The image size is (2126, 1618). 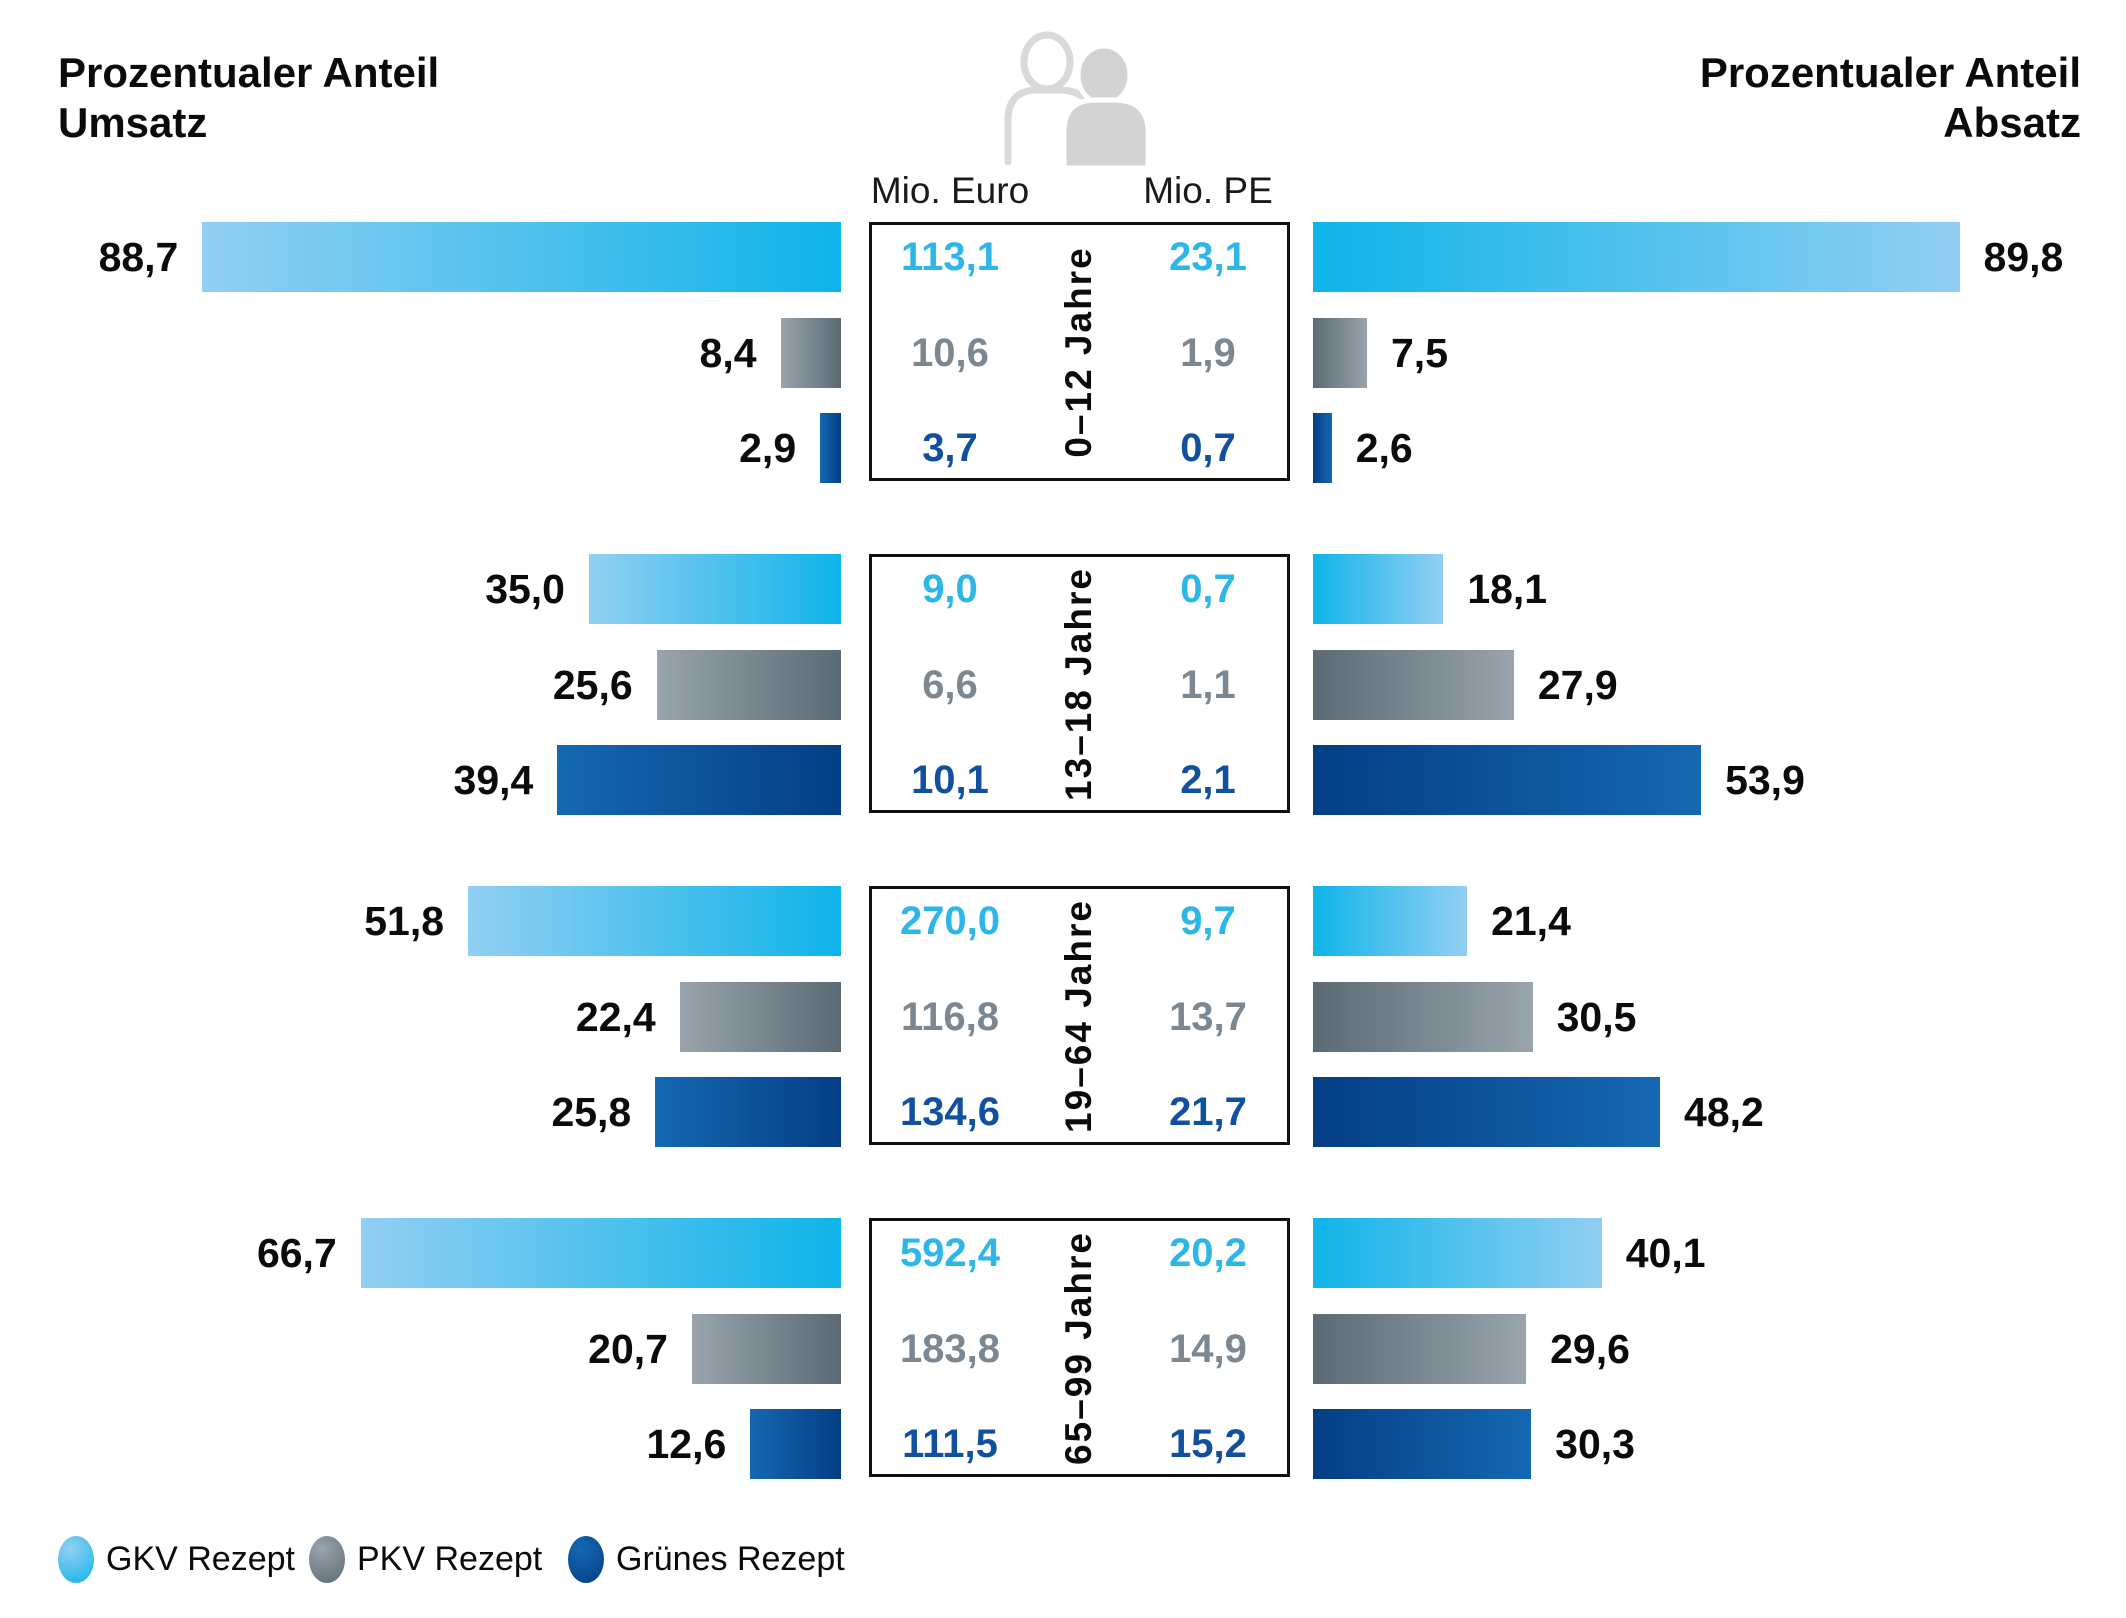 I want to click on umsatz-value-label: 51,8, so click(x=404, y=921).